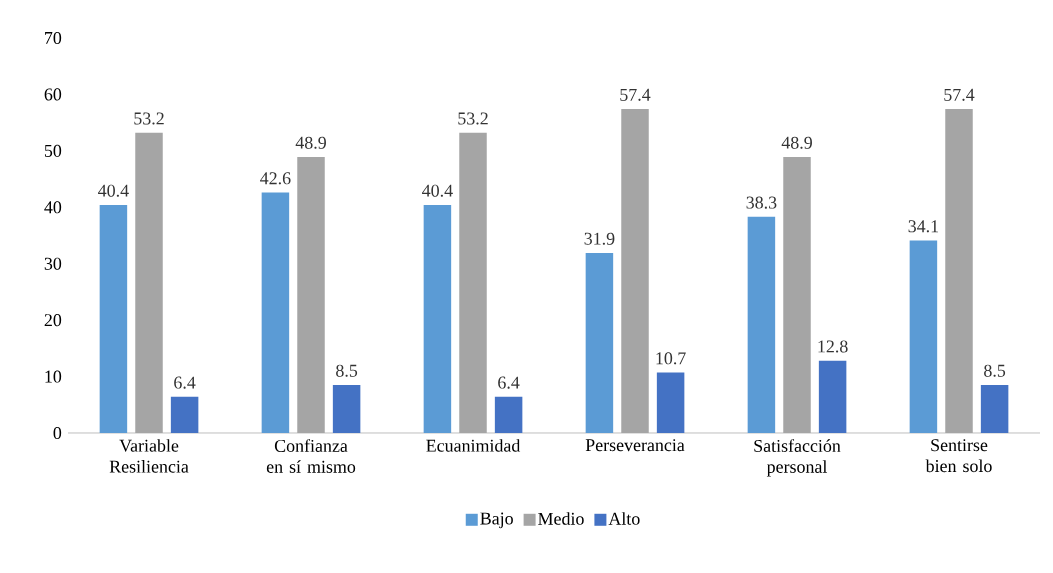 This screenshot has height=573, width=1053. Describe the element at coordinates (923, 226) in the screenshot. I see `data-label: 34.1` at that location.